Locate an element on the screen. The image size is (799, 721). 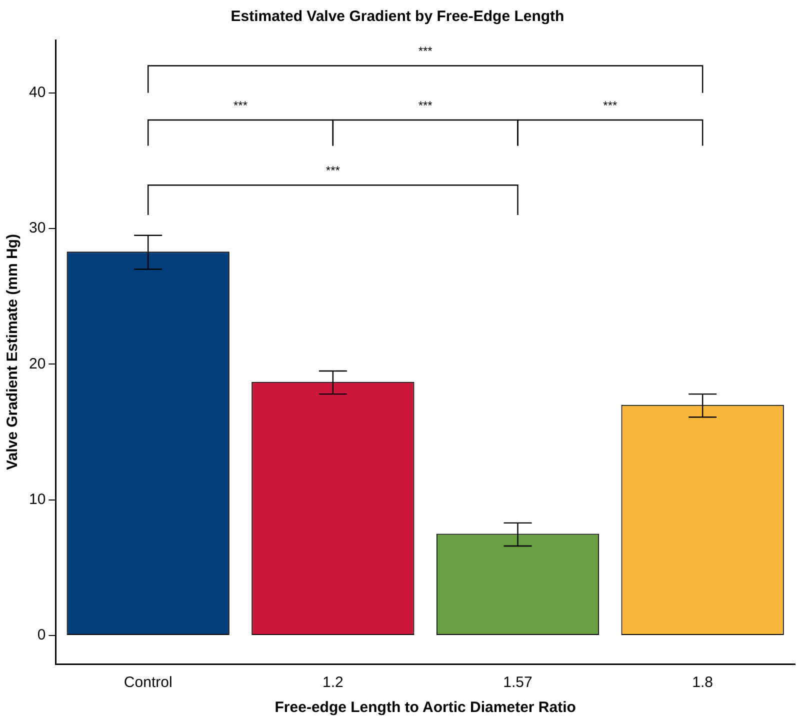
x-axis-title: Free-edge Length to Aortic Diameter Ratio is located at coordinates (425, 707).